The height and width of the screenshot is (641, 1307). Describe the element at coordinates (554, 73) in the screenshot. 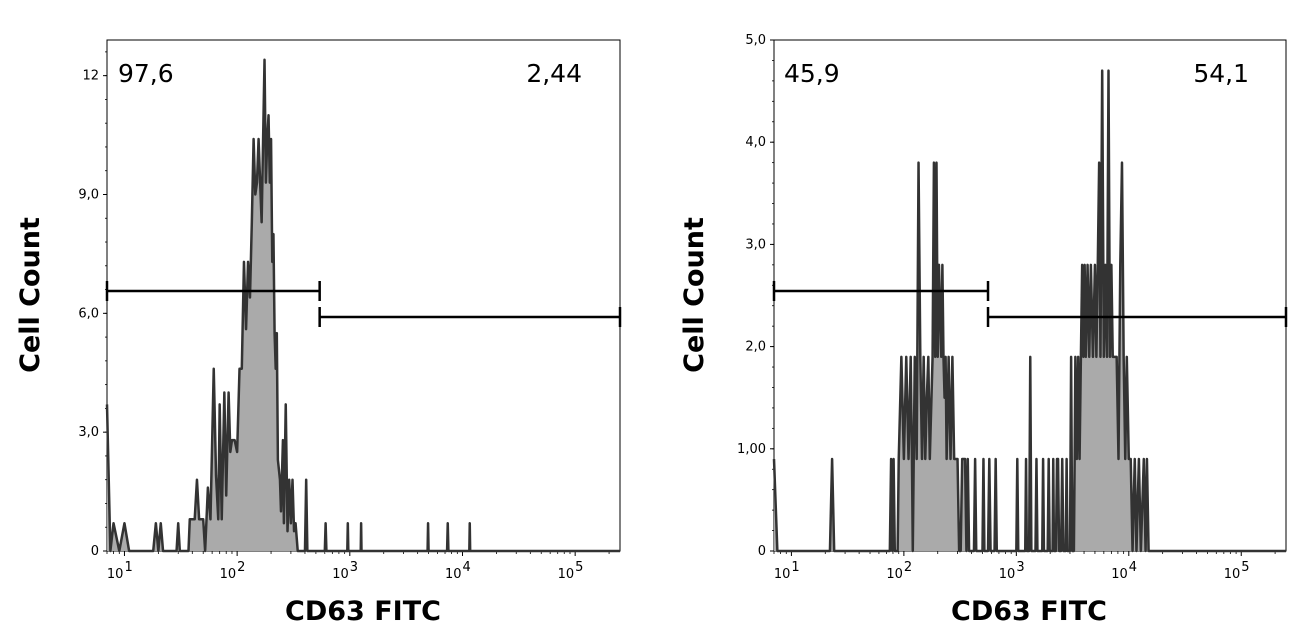

I see `gate-percentage: 2,44` at that location.